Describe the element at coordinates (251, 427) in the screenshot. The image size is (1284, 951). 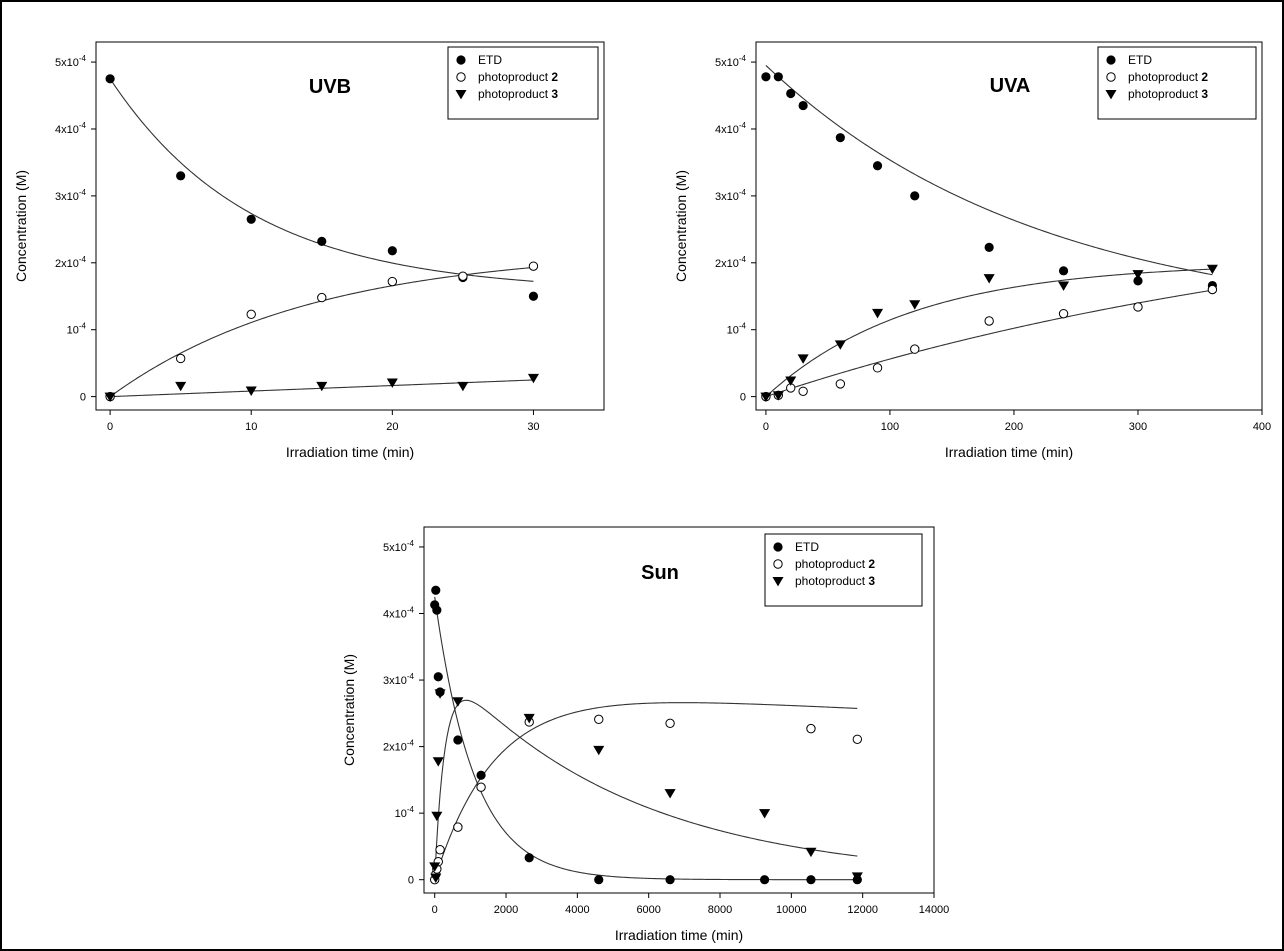
I see `x-tick-label: 10` at that location.